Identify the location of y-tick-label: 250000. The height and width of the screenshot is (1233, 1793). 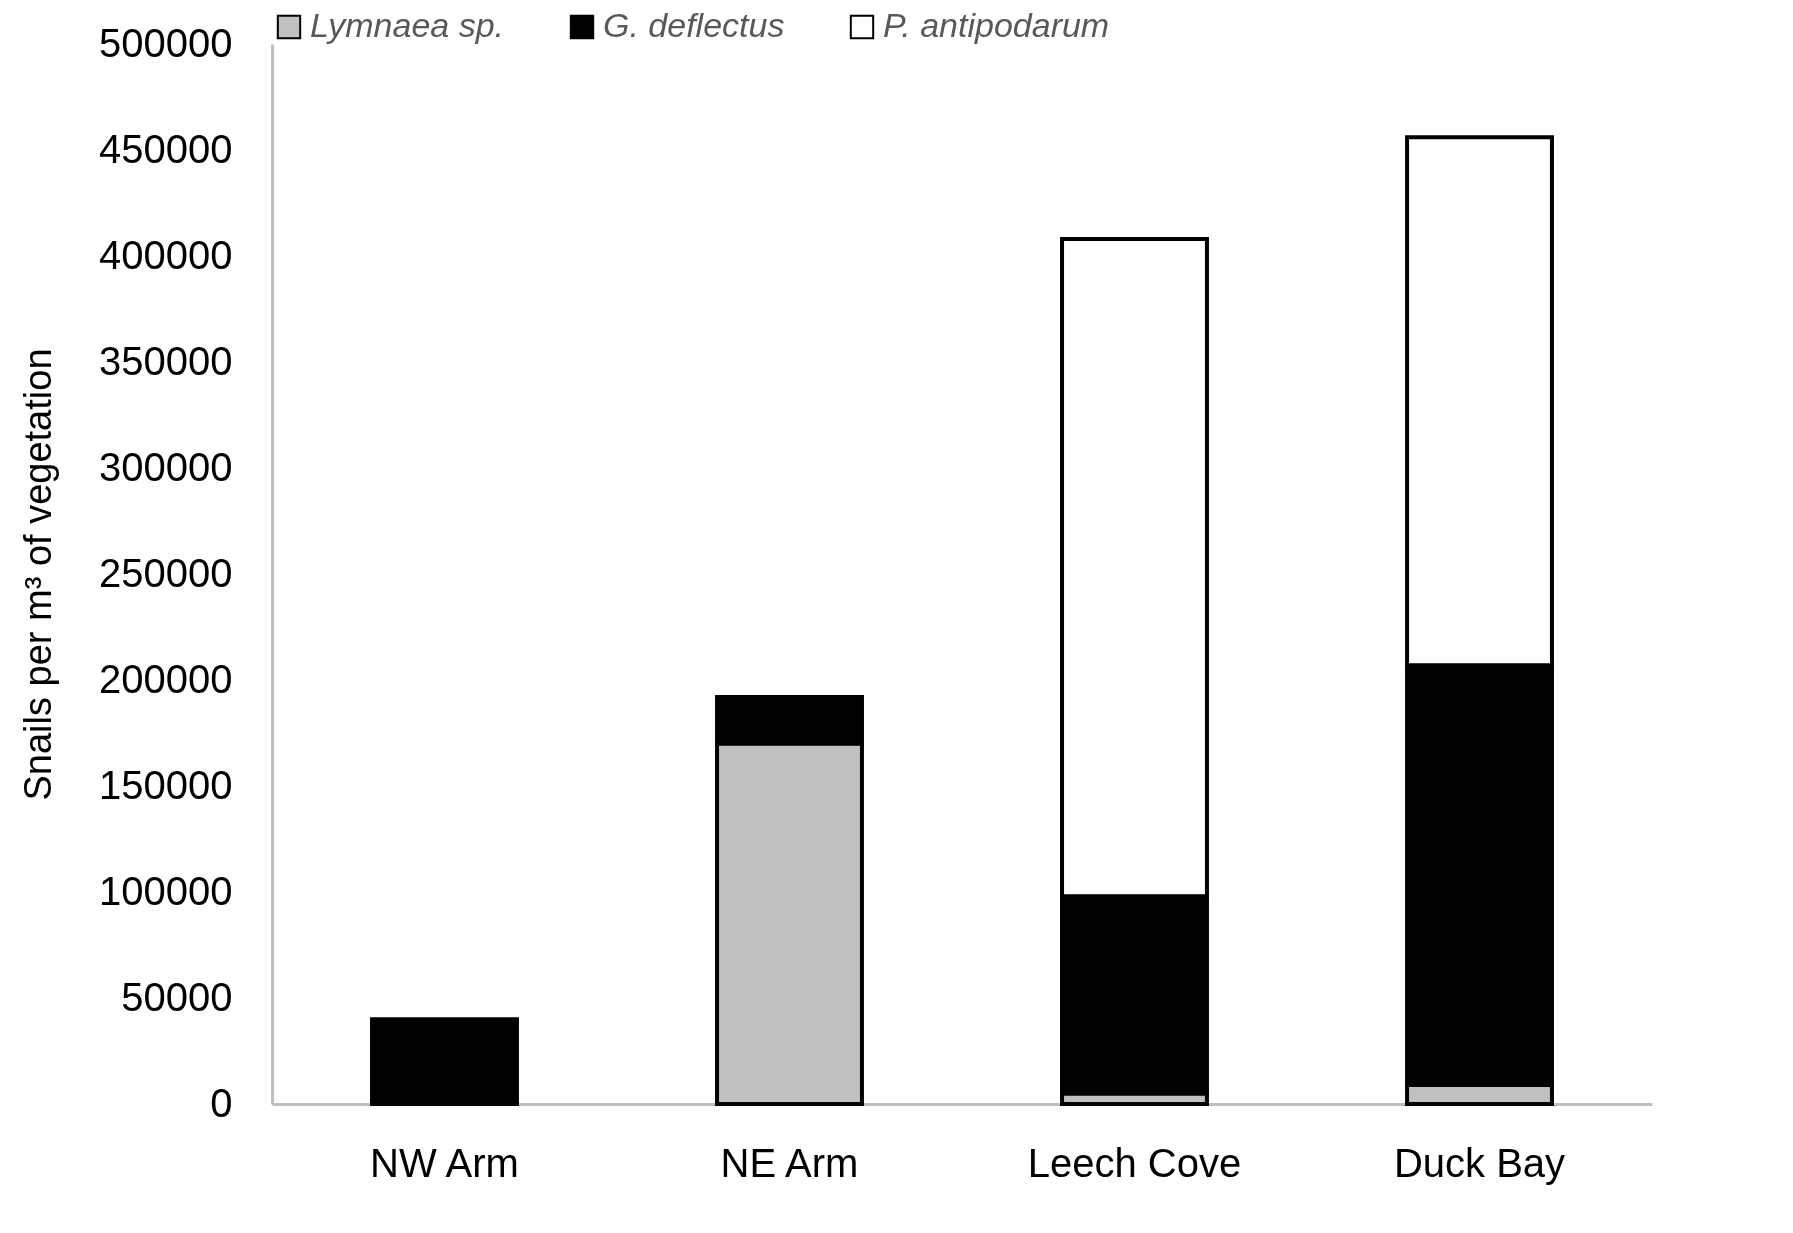
(166, 572).